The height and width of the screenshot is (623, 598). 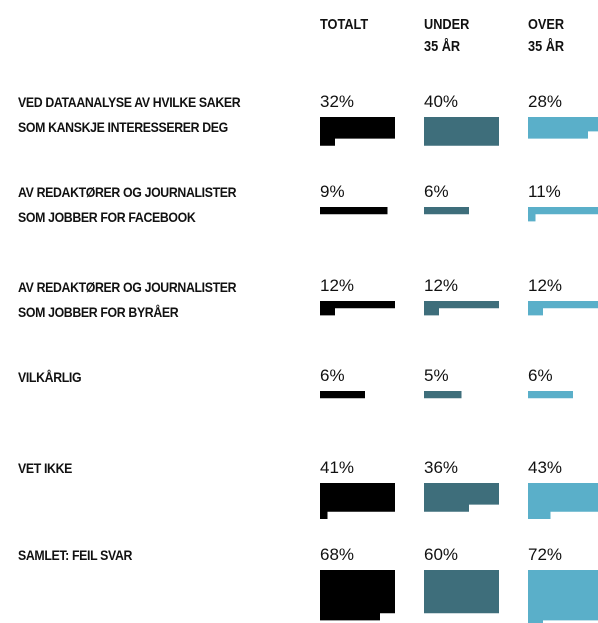 What do you see at coordinates (544, 191) in the screenshot?
I see `value-label: 11%` at bounding box center [544, 191].